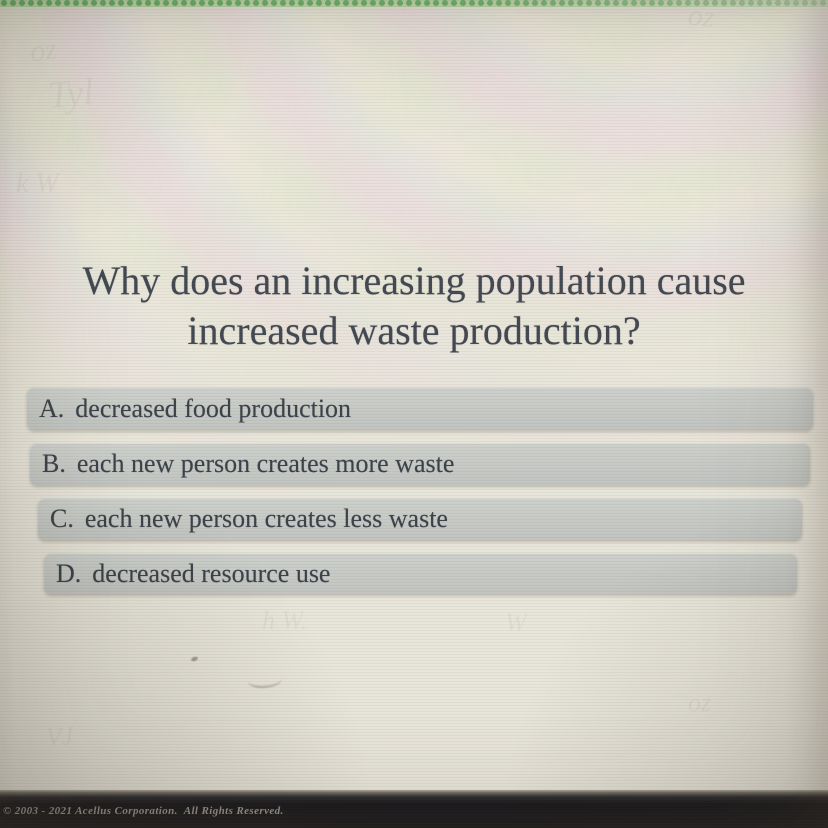 This screenshot has height=828, width=828. Describe the element at coordinates (37, 183) in the screenshot. I see `watermark-letters: k W` at that location.